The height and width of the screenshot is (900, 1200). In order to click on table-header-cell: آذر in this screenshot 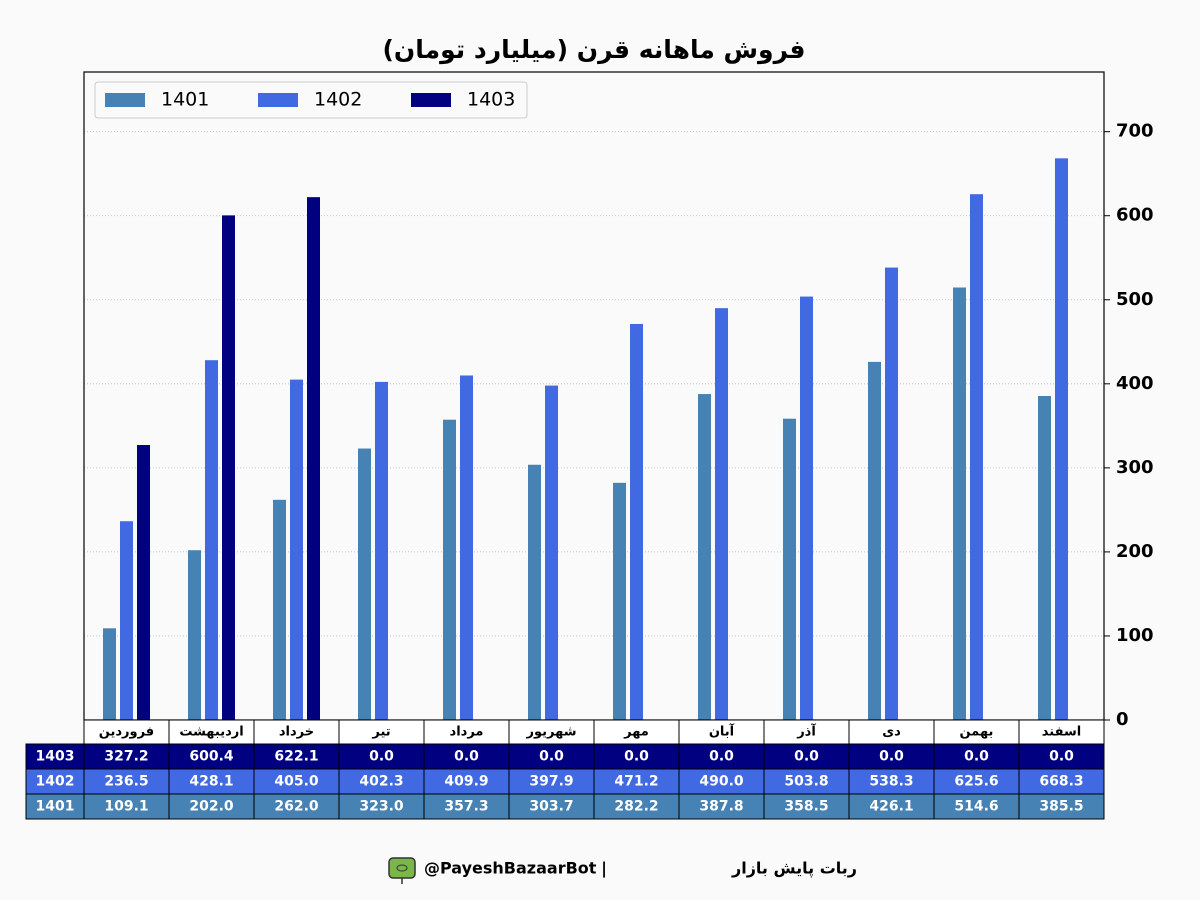, I will do `click(806, 731)`.